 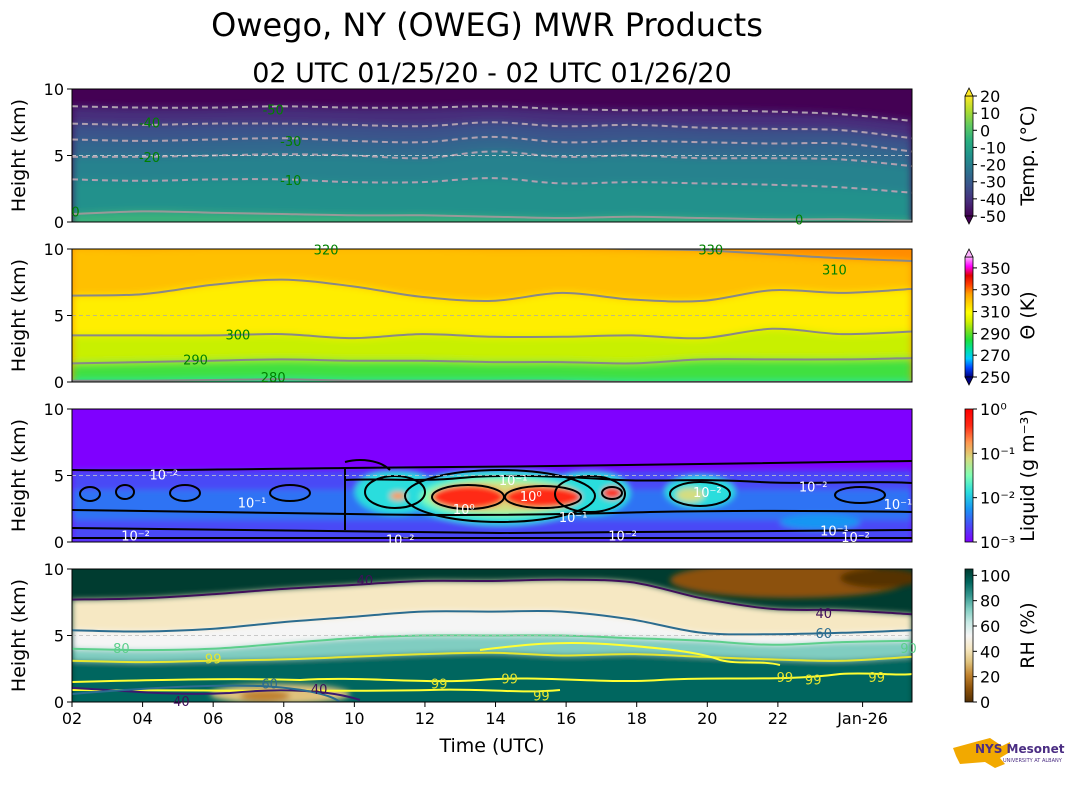 I want to click on temperature-fill, so click(x=492, y=164).